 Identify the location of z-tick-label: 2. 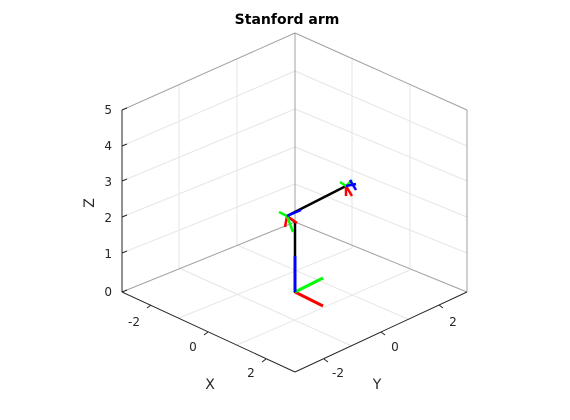
(108, 218).